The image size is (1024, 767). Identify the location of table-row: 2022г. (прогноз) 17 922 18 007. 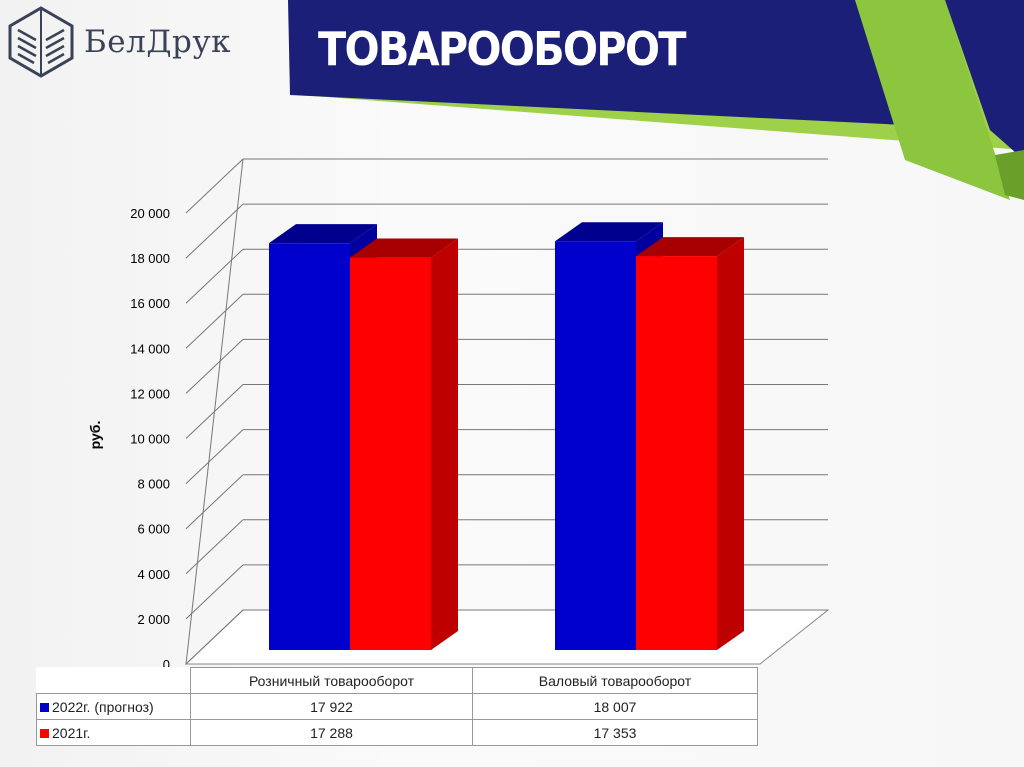
(397, 706).